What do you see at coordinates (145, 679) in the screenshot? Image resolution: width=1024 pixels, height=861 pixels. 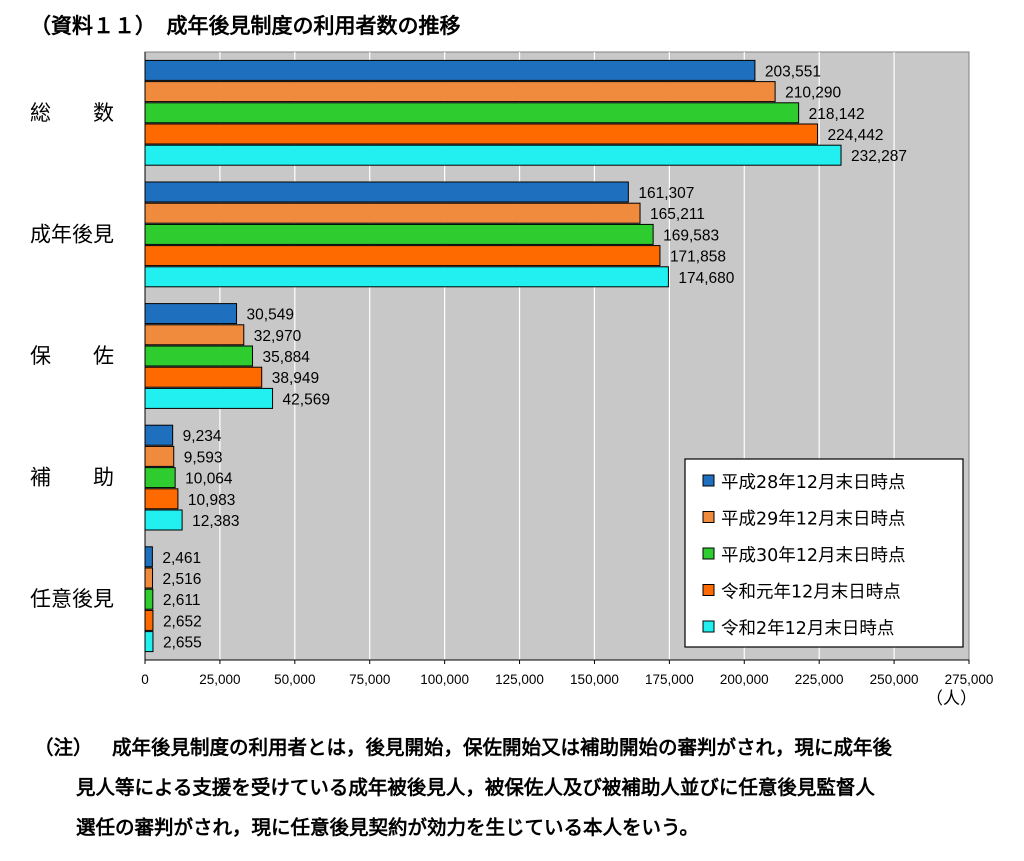 I see `x-tick-label: 0` at bounding box center [145, 679].